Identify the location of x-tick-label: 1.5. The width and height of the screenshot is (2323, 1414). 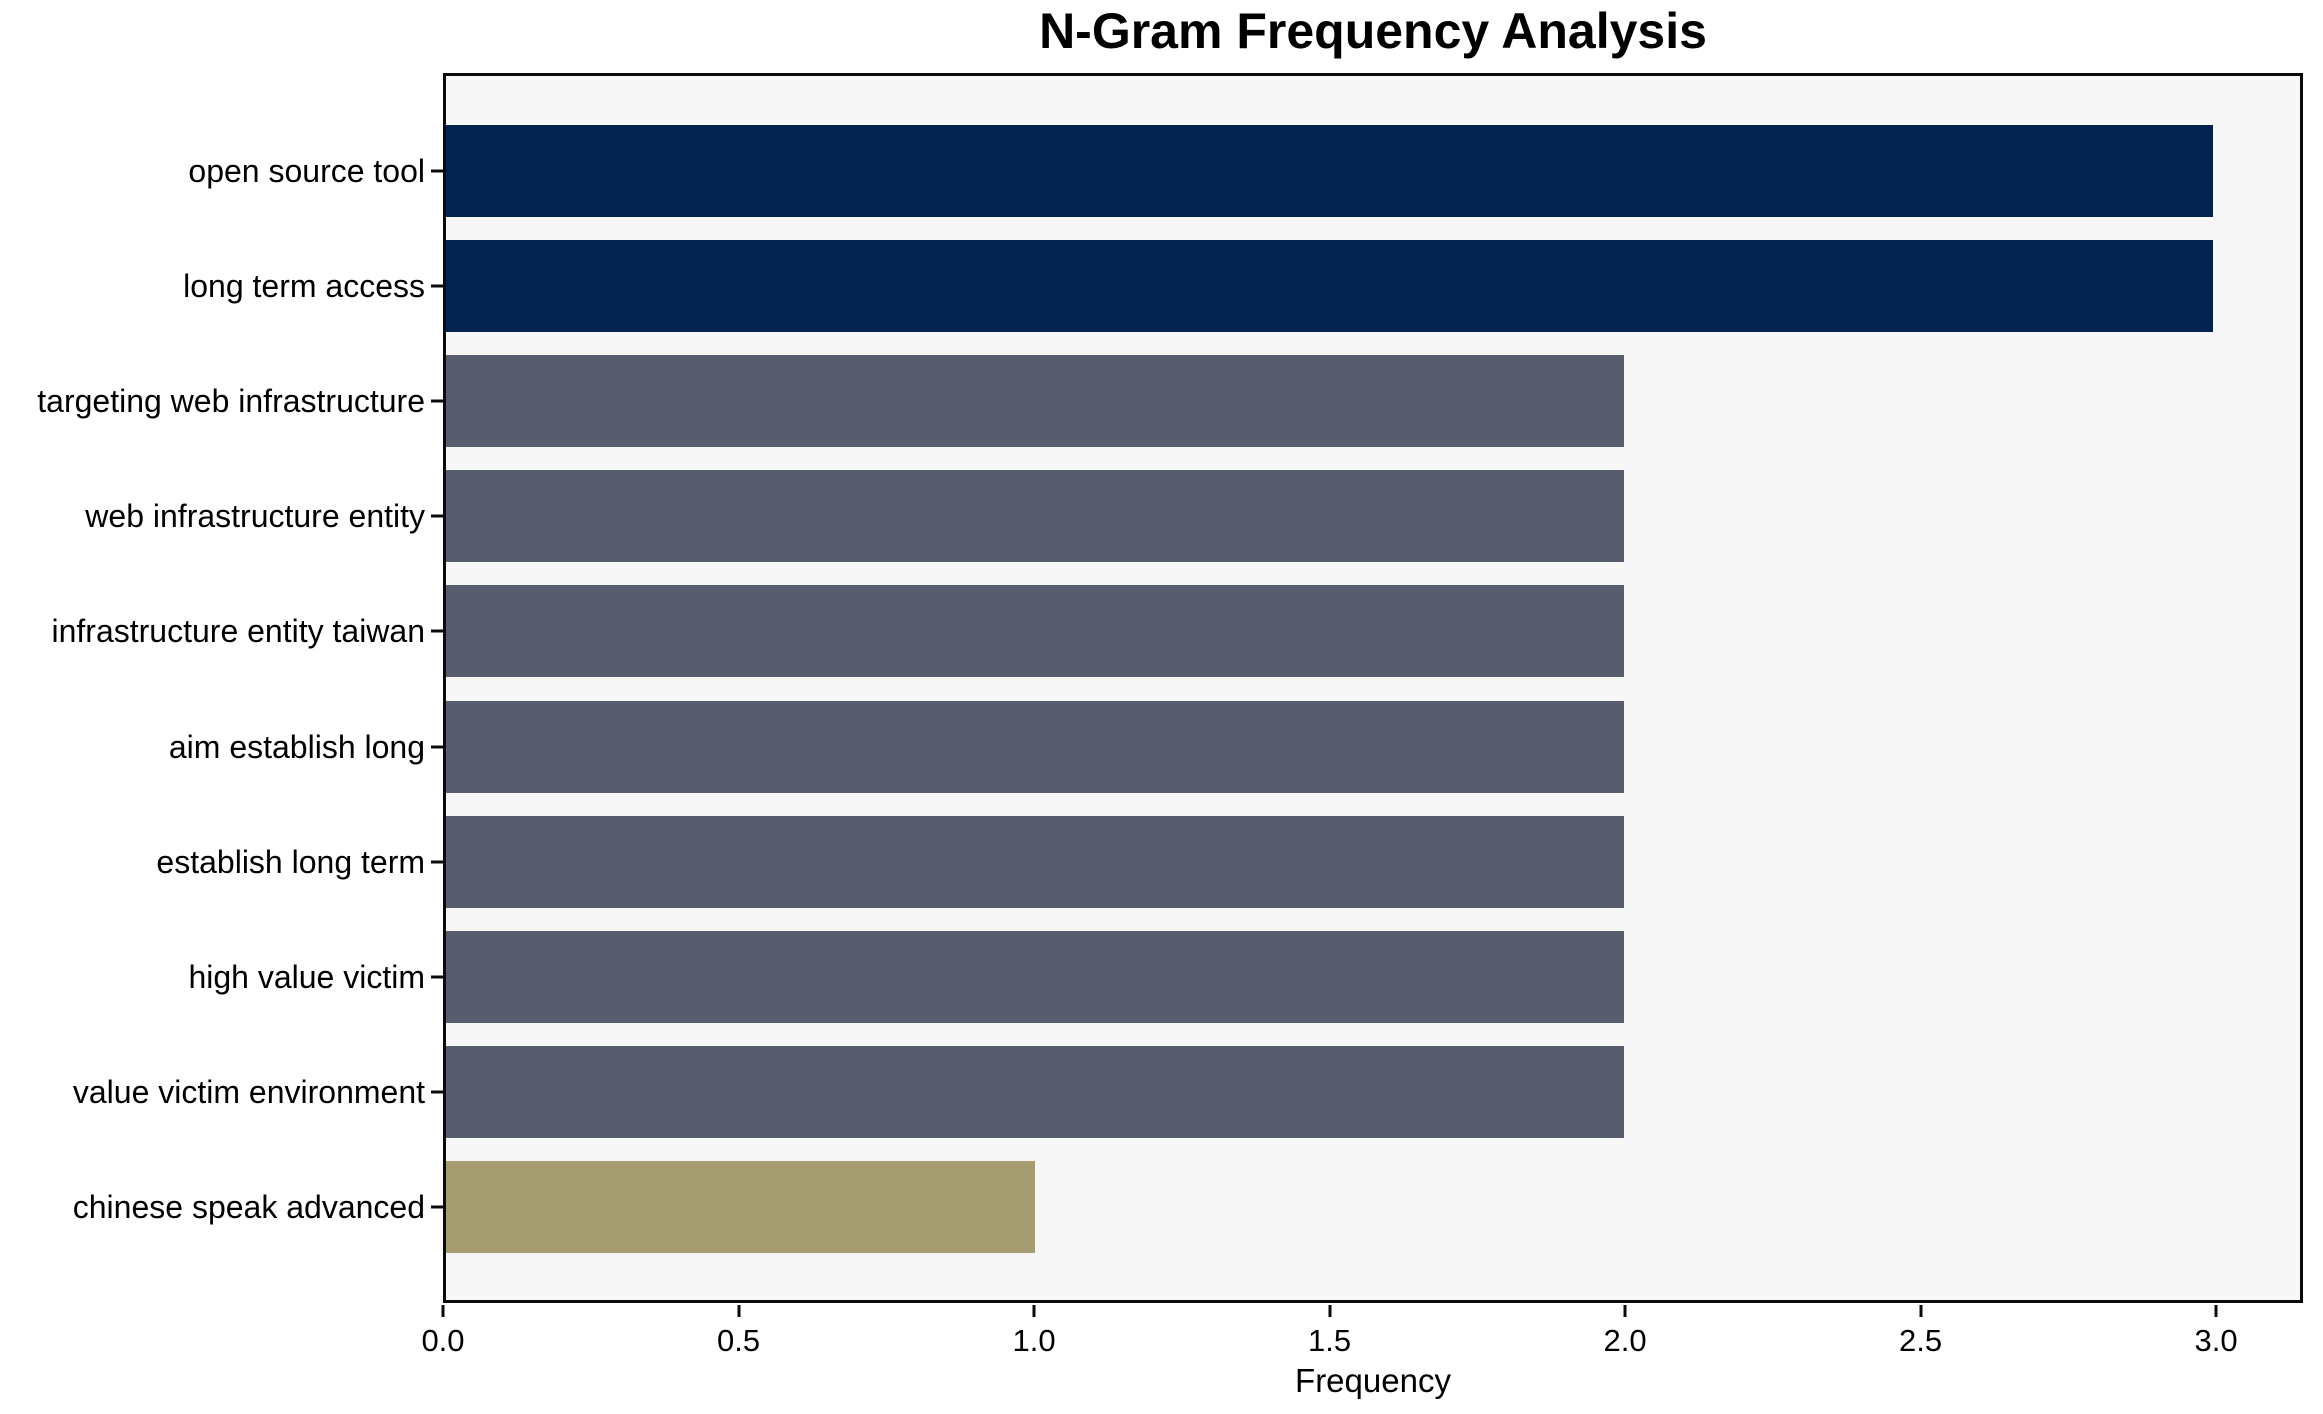
(1329, 1340).